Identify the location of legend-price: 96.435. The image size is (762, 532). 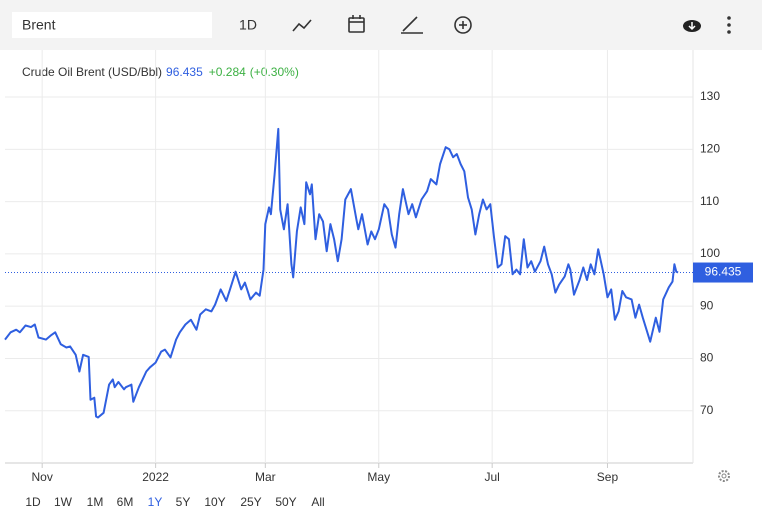
(184, 72).